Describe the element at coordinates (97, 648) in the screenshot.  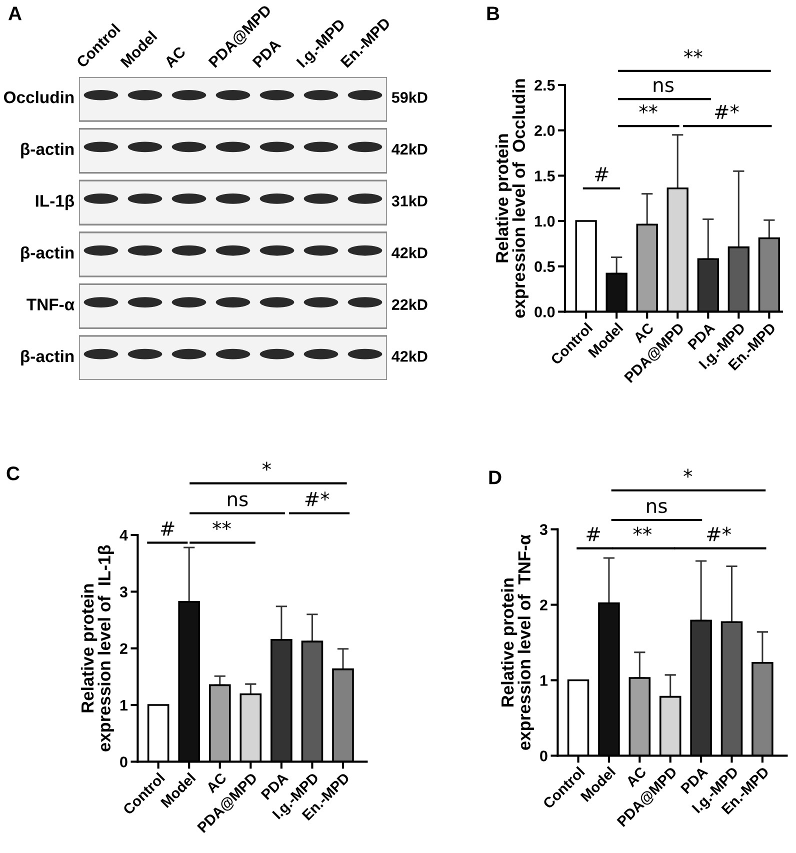
I see `y-axis-title: Relative protein expression level of IL-1β` at that location.